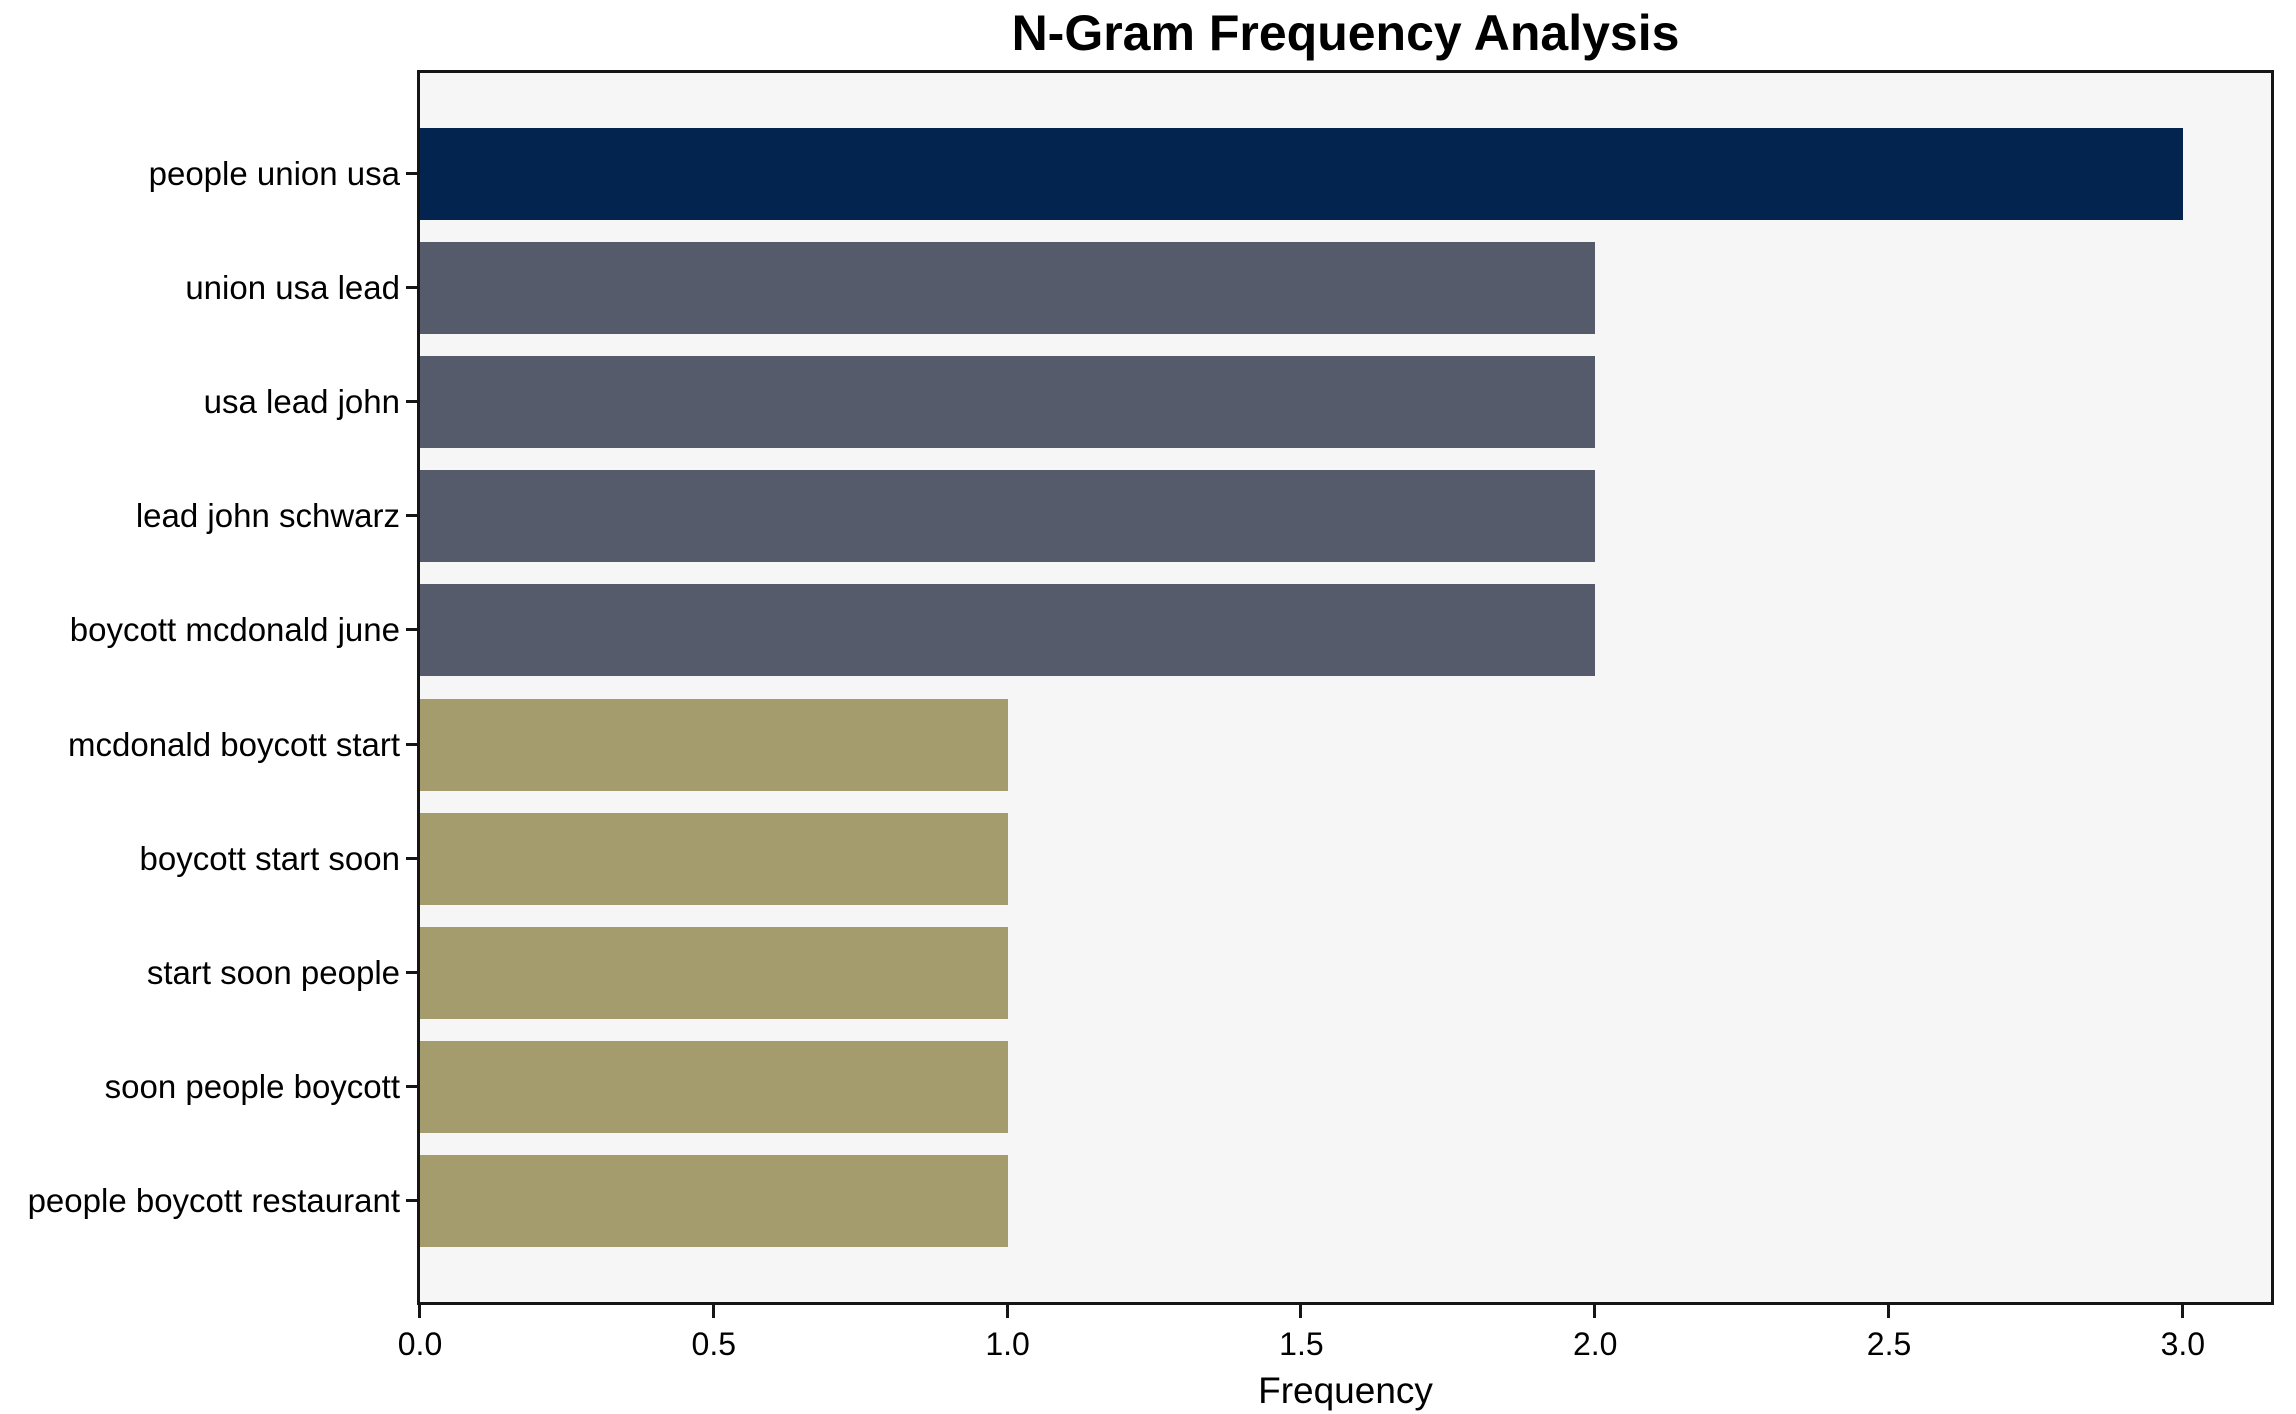  I want to click on y-tick-label: usa lead john, so click(301, 402).